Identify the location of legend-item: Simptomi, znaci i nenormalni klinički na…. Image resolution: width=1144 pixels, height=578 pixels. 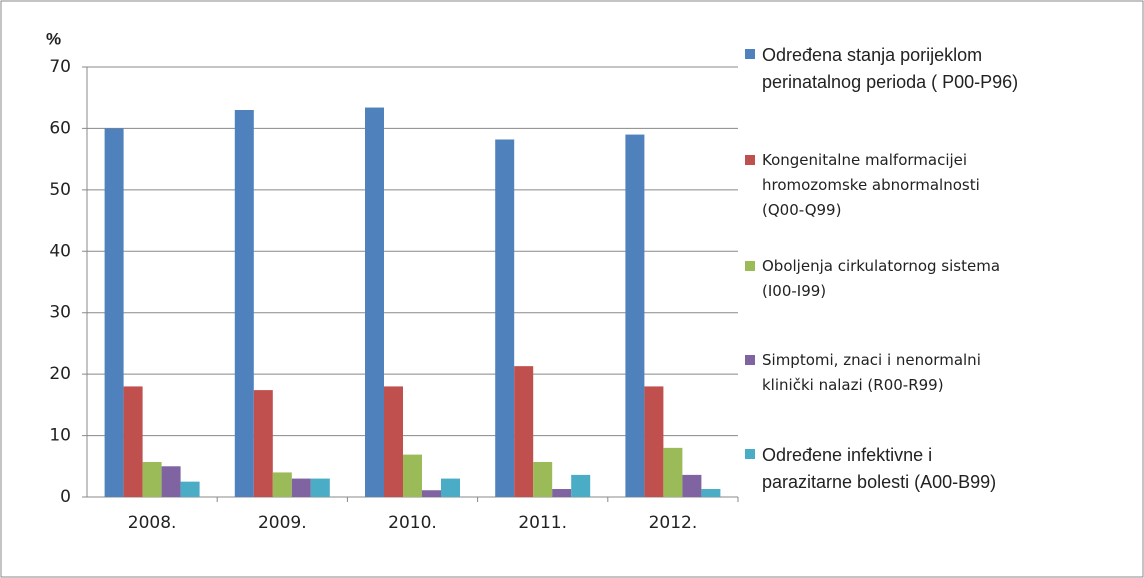
(863, 373).